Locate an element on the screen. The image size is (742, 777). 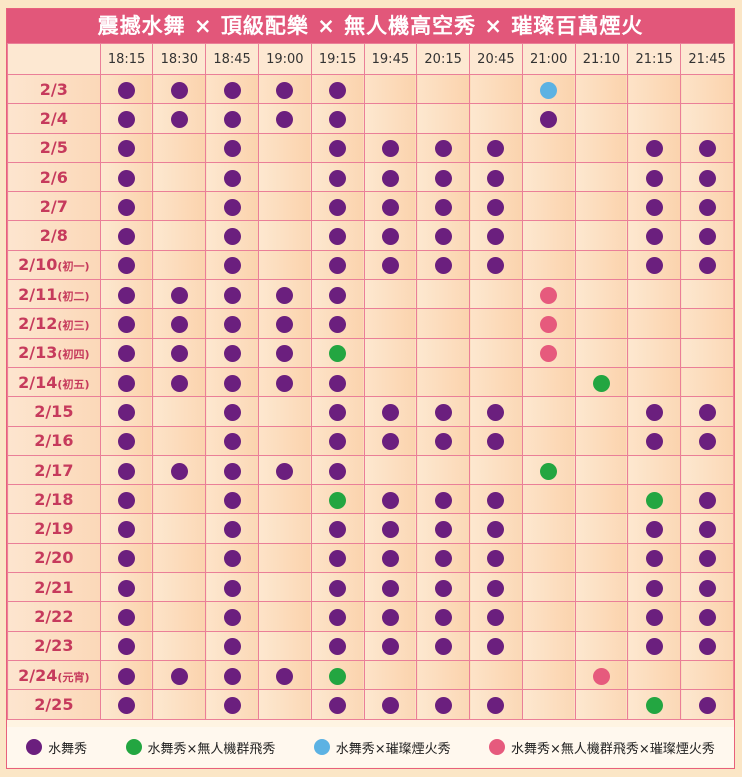
date-text: 2/11 is located at coordinates (38, 294).